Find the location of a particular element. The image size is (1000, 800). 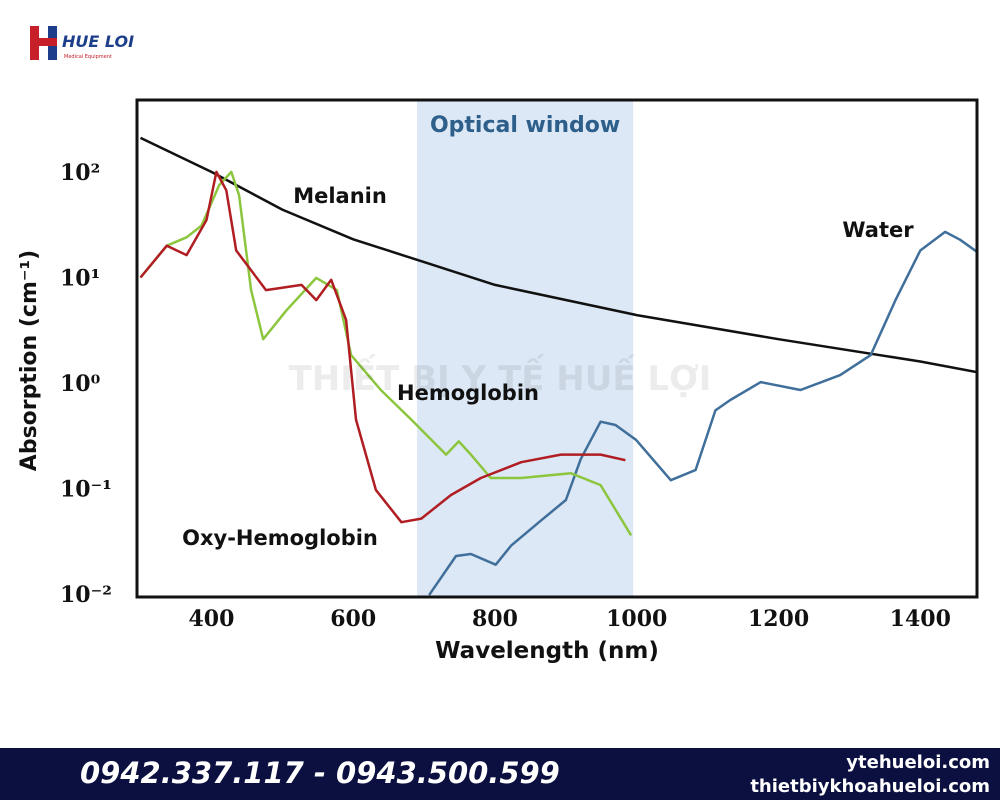

y-tick-label: 10¹ is located at coordinates (80, 278).